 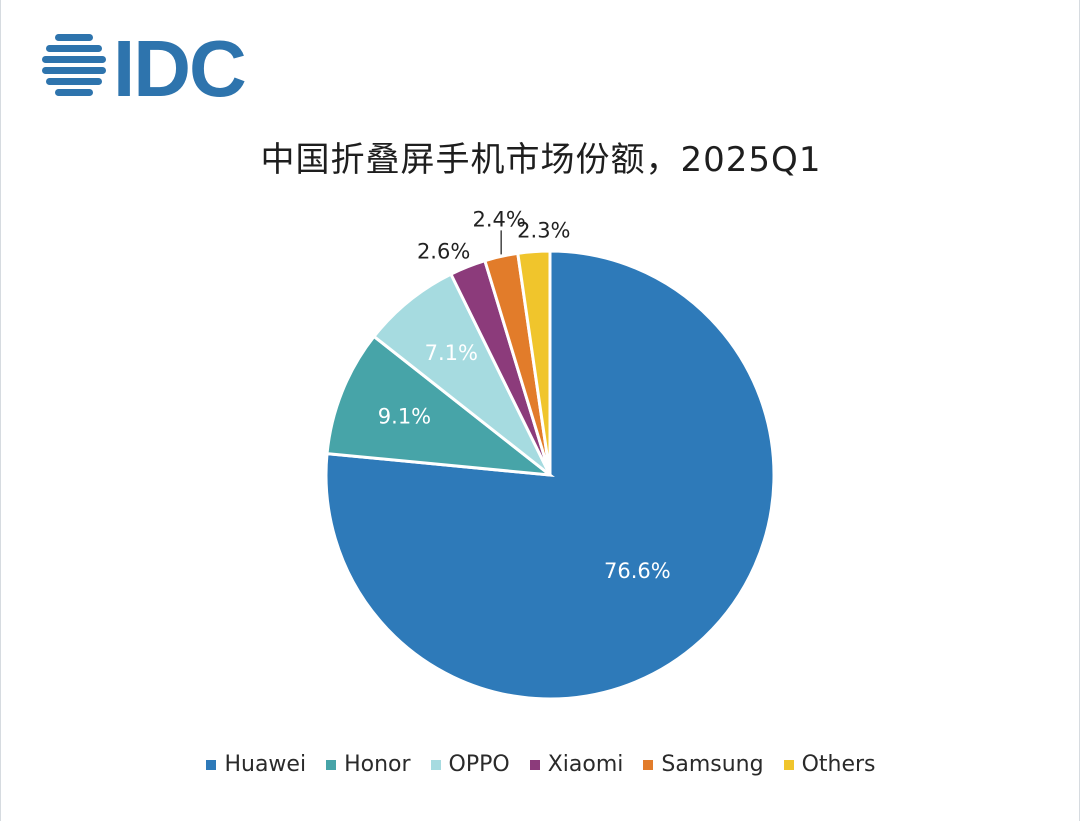 I want to click on legend-label: Xiaomi, so click(x=585, y=764).